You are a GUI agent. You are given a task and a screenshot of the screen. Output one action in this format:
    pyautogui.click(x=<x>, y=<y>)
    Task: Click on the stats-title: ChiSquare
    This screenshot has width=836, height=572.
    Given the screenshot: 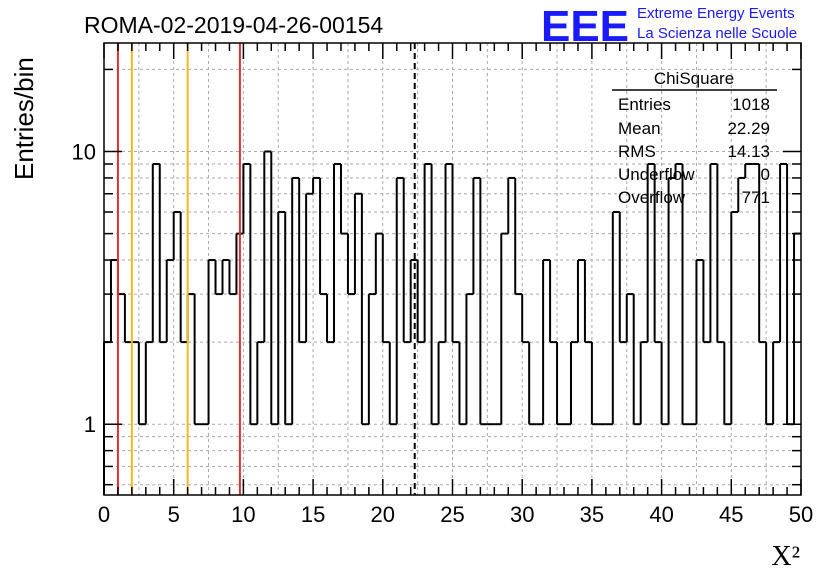 What is the action you would take?
    pyautogui.click(x=694, y=78)
    